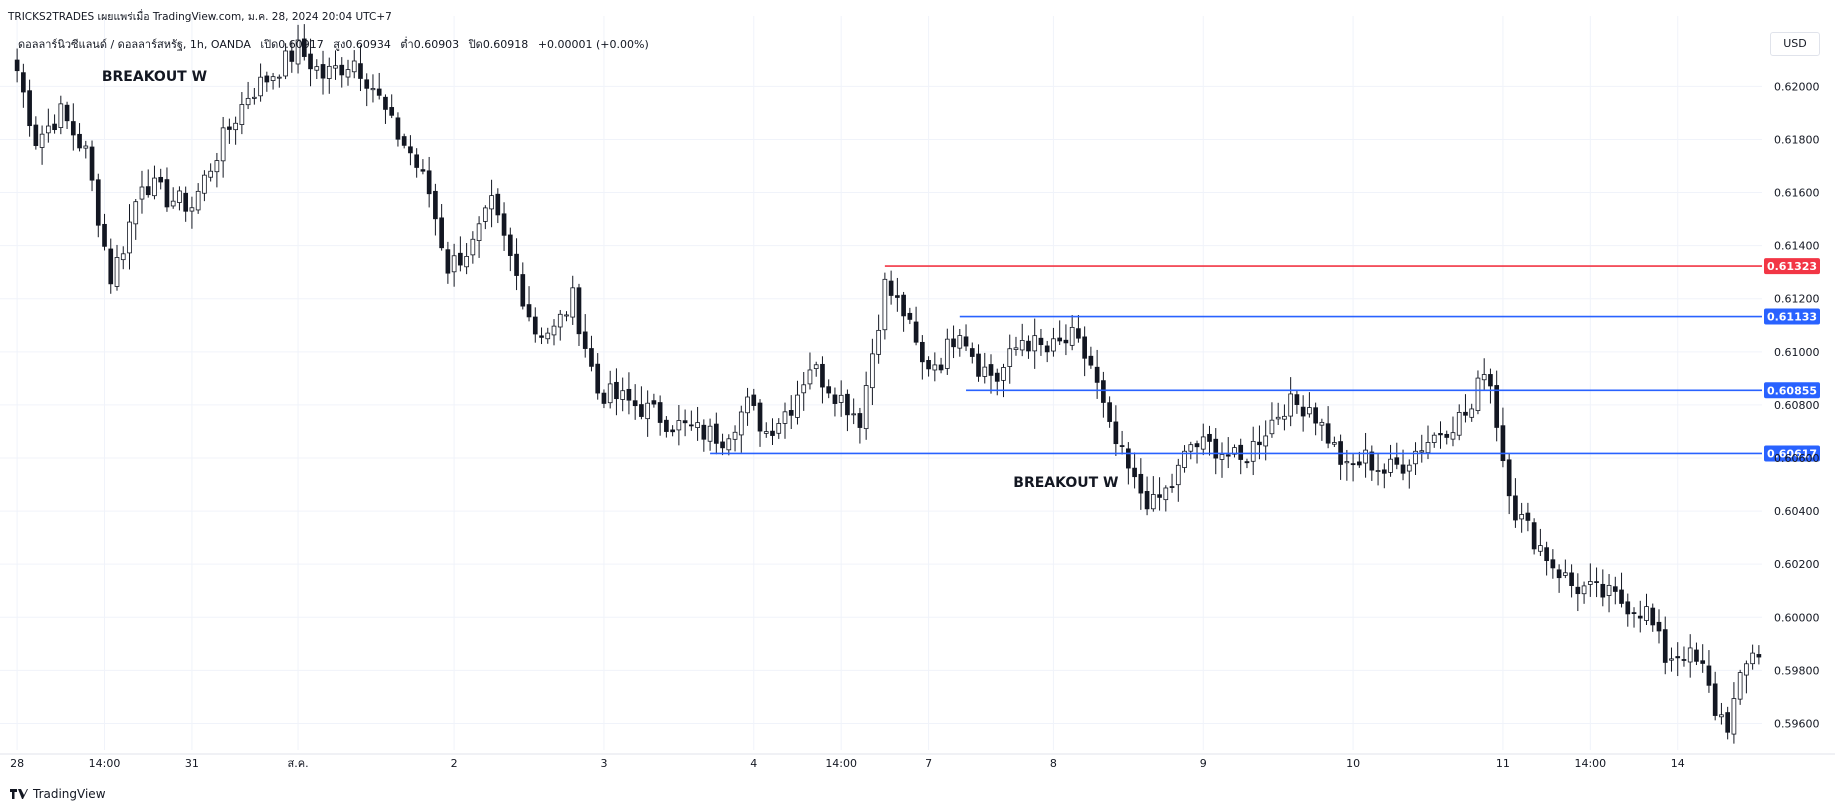 This screenshot has height=812, width=1835. I want to click on time-tick: 14:00, so click(105, 763).